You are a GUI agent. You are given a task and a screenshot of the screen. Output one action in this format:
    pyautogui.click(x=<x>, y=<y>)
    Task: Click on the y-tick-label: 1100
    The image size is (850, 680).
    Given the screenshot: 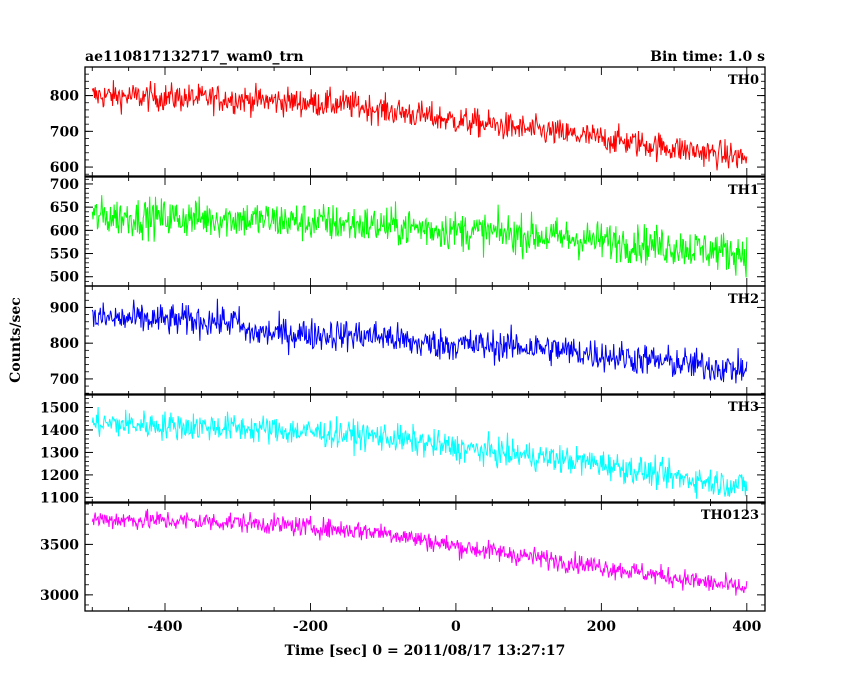 What is the action you would take?
    pyautogui.click(x=59, y=498)
    